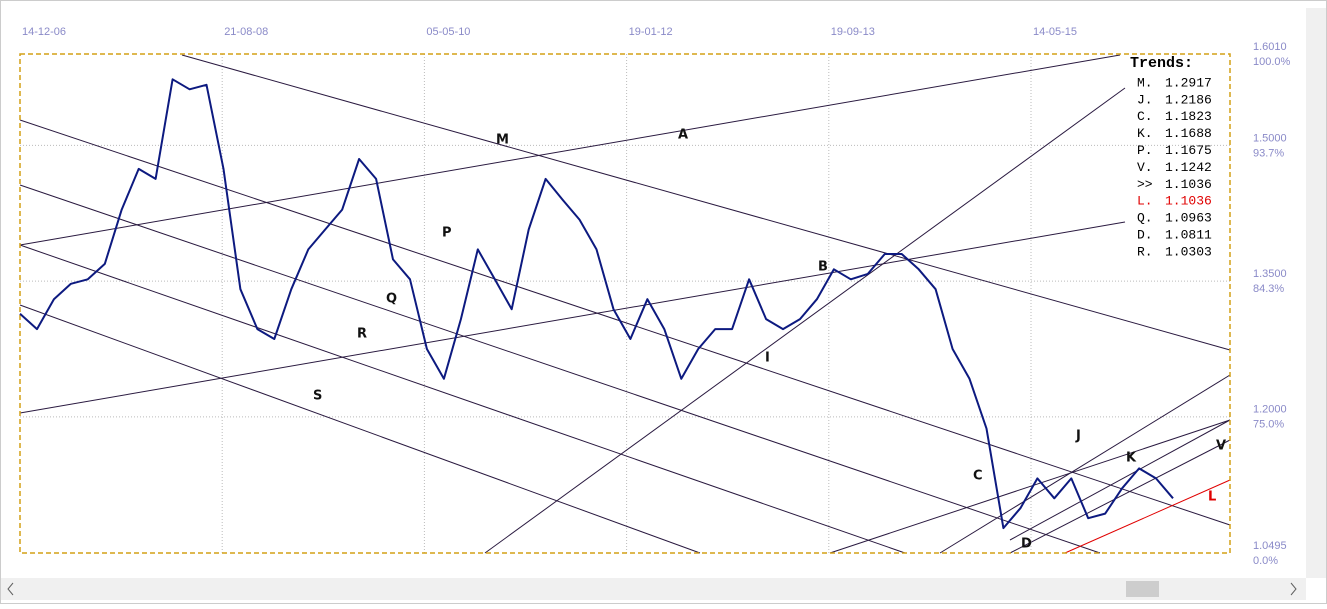 Image resolution: width=1327 pixels, height=609 pixels. Describe the element at coordinates (1145, 99) in the screenshot. I see `legend-label: J.` at that location.